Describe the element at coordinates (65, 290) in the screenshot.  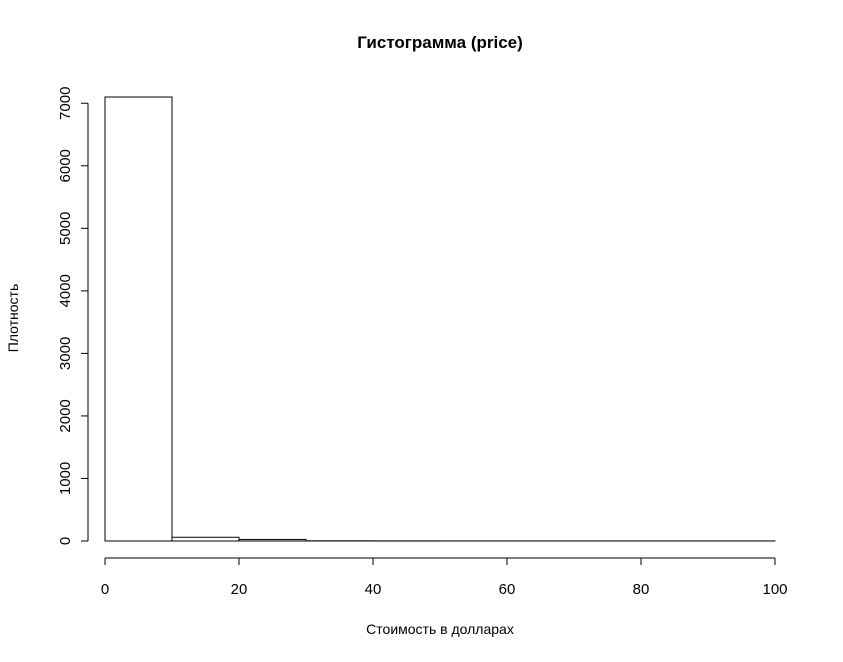
I see `y-tick-label-4: 4000` at that location.